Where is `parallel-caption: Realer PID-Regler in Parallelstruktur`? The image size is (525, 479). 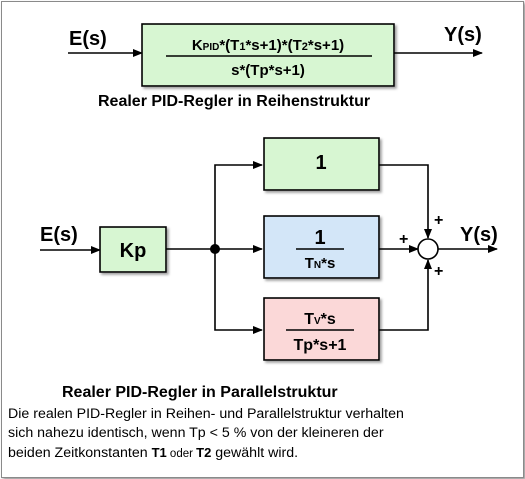 parallel-caption: Realer PID-Regler in Parallelstruktur is located at coordinates (200, 392).